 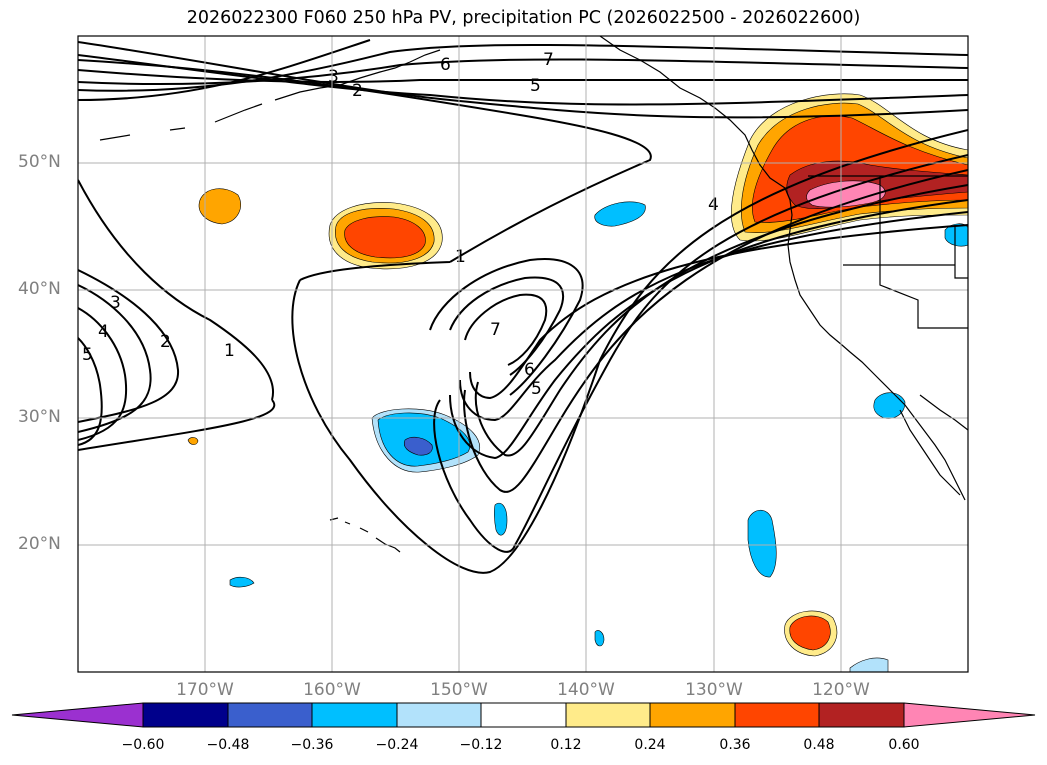 What do you see at coordinates (566, 745) in the screenshot?
I see `colorbar-tick: 0.12` at bounding box center [566, 745].